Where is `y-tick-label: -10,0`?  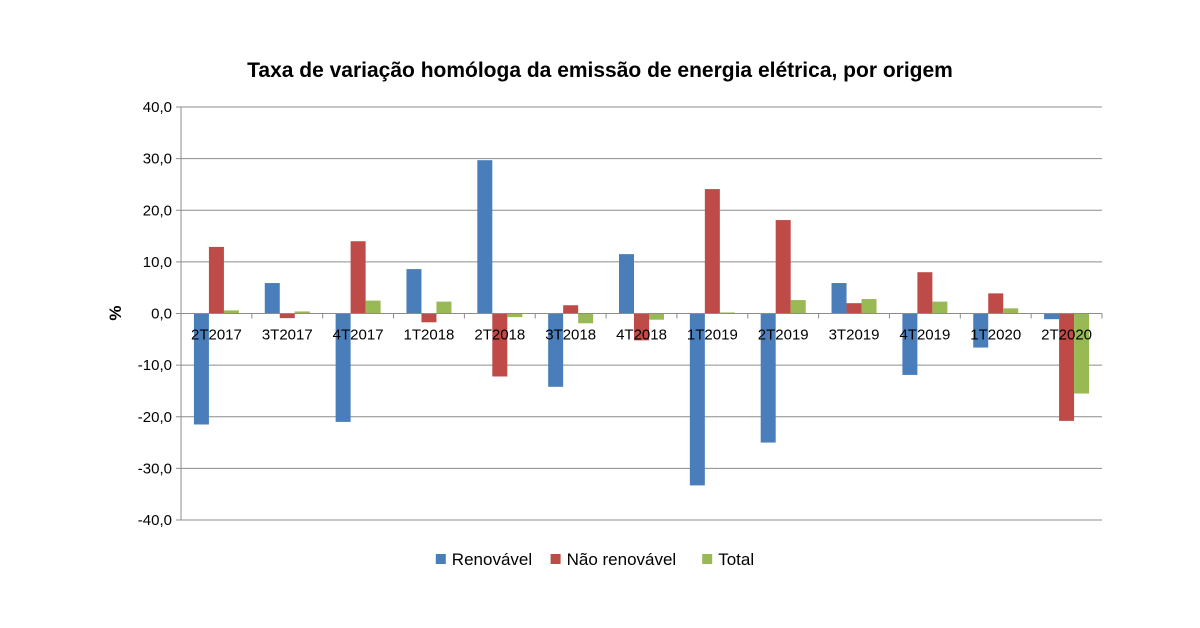
y-tick-label: -10,0 is located at coordinates (155, 365).